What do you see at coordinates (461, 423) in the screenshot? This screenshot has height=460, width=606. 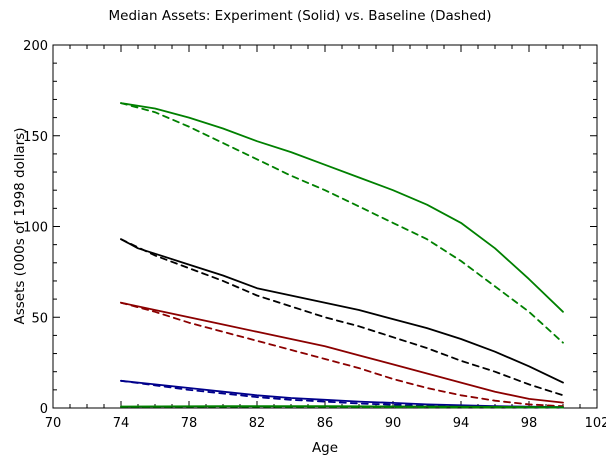 I see `x-tick-label: 94` at bounding box center [461, 423].